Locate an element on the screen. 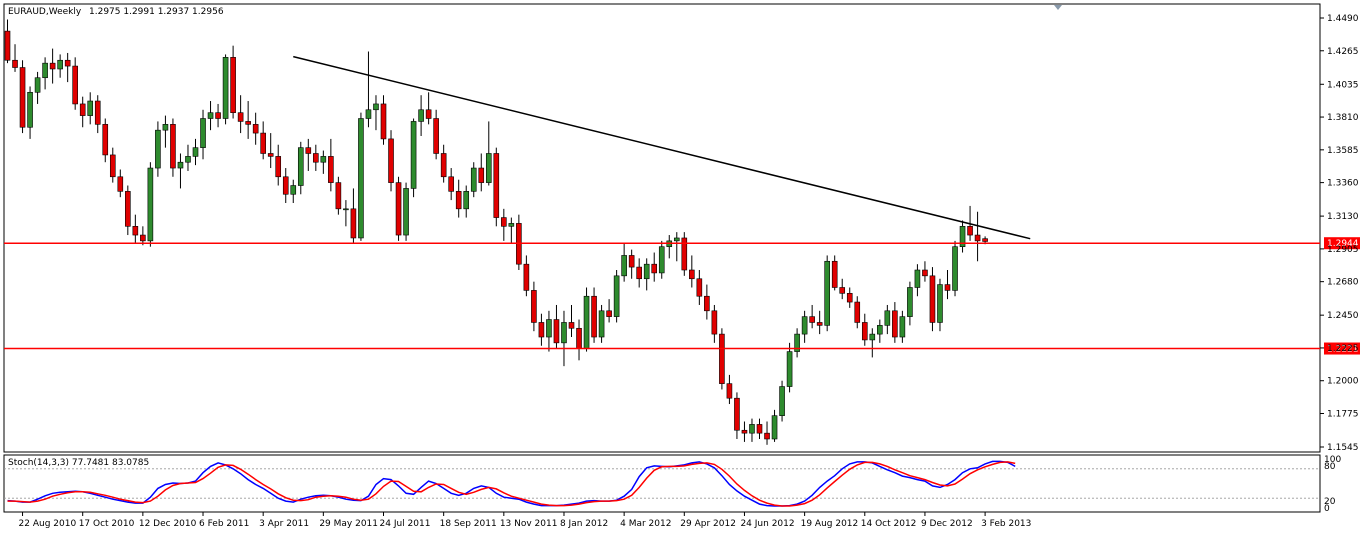 The width and height of the screenshot is (1365, 535). x-tick-label: 13 Nov 2011 is located at coordinates (529, 524).